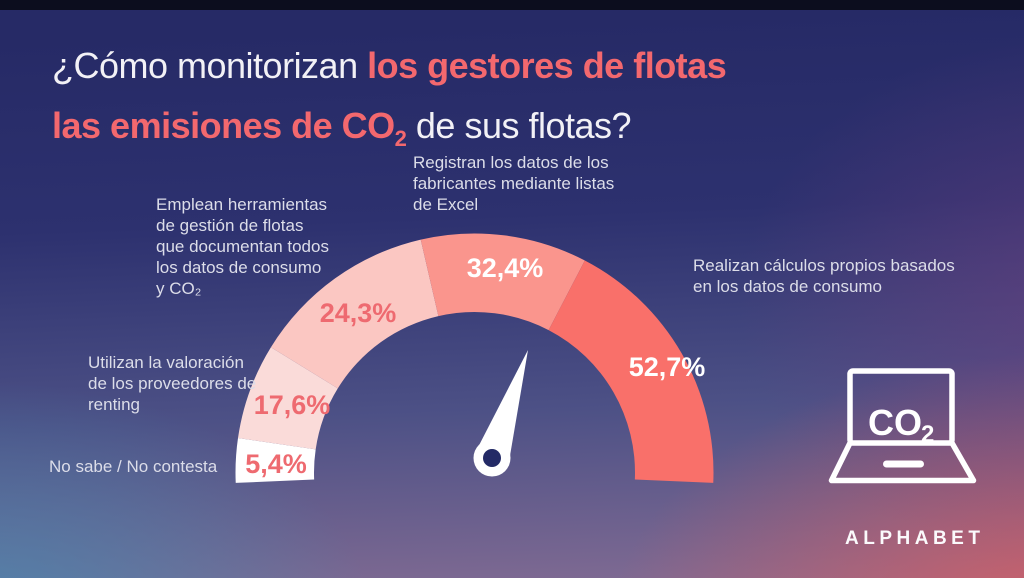 The image size is (1024, 578). I want to click on gauge-value-label-3: 32,4%, so click(505, 268).